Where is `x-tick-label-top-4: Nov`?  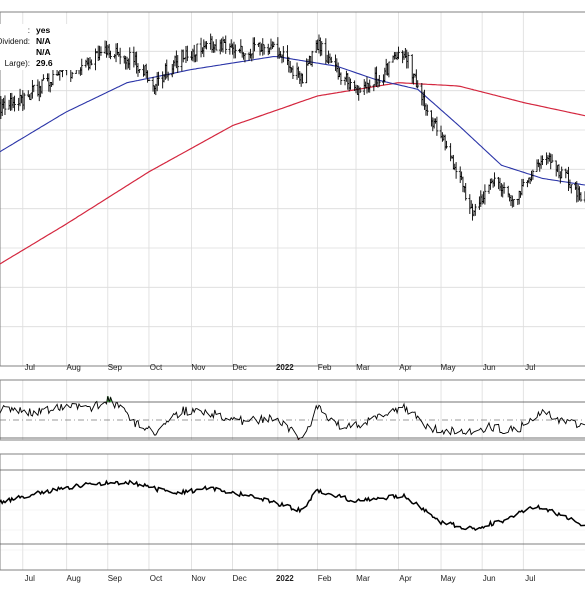 x-tick-label-top-4: Nov is located at coordinates (198, 367).